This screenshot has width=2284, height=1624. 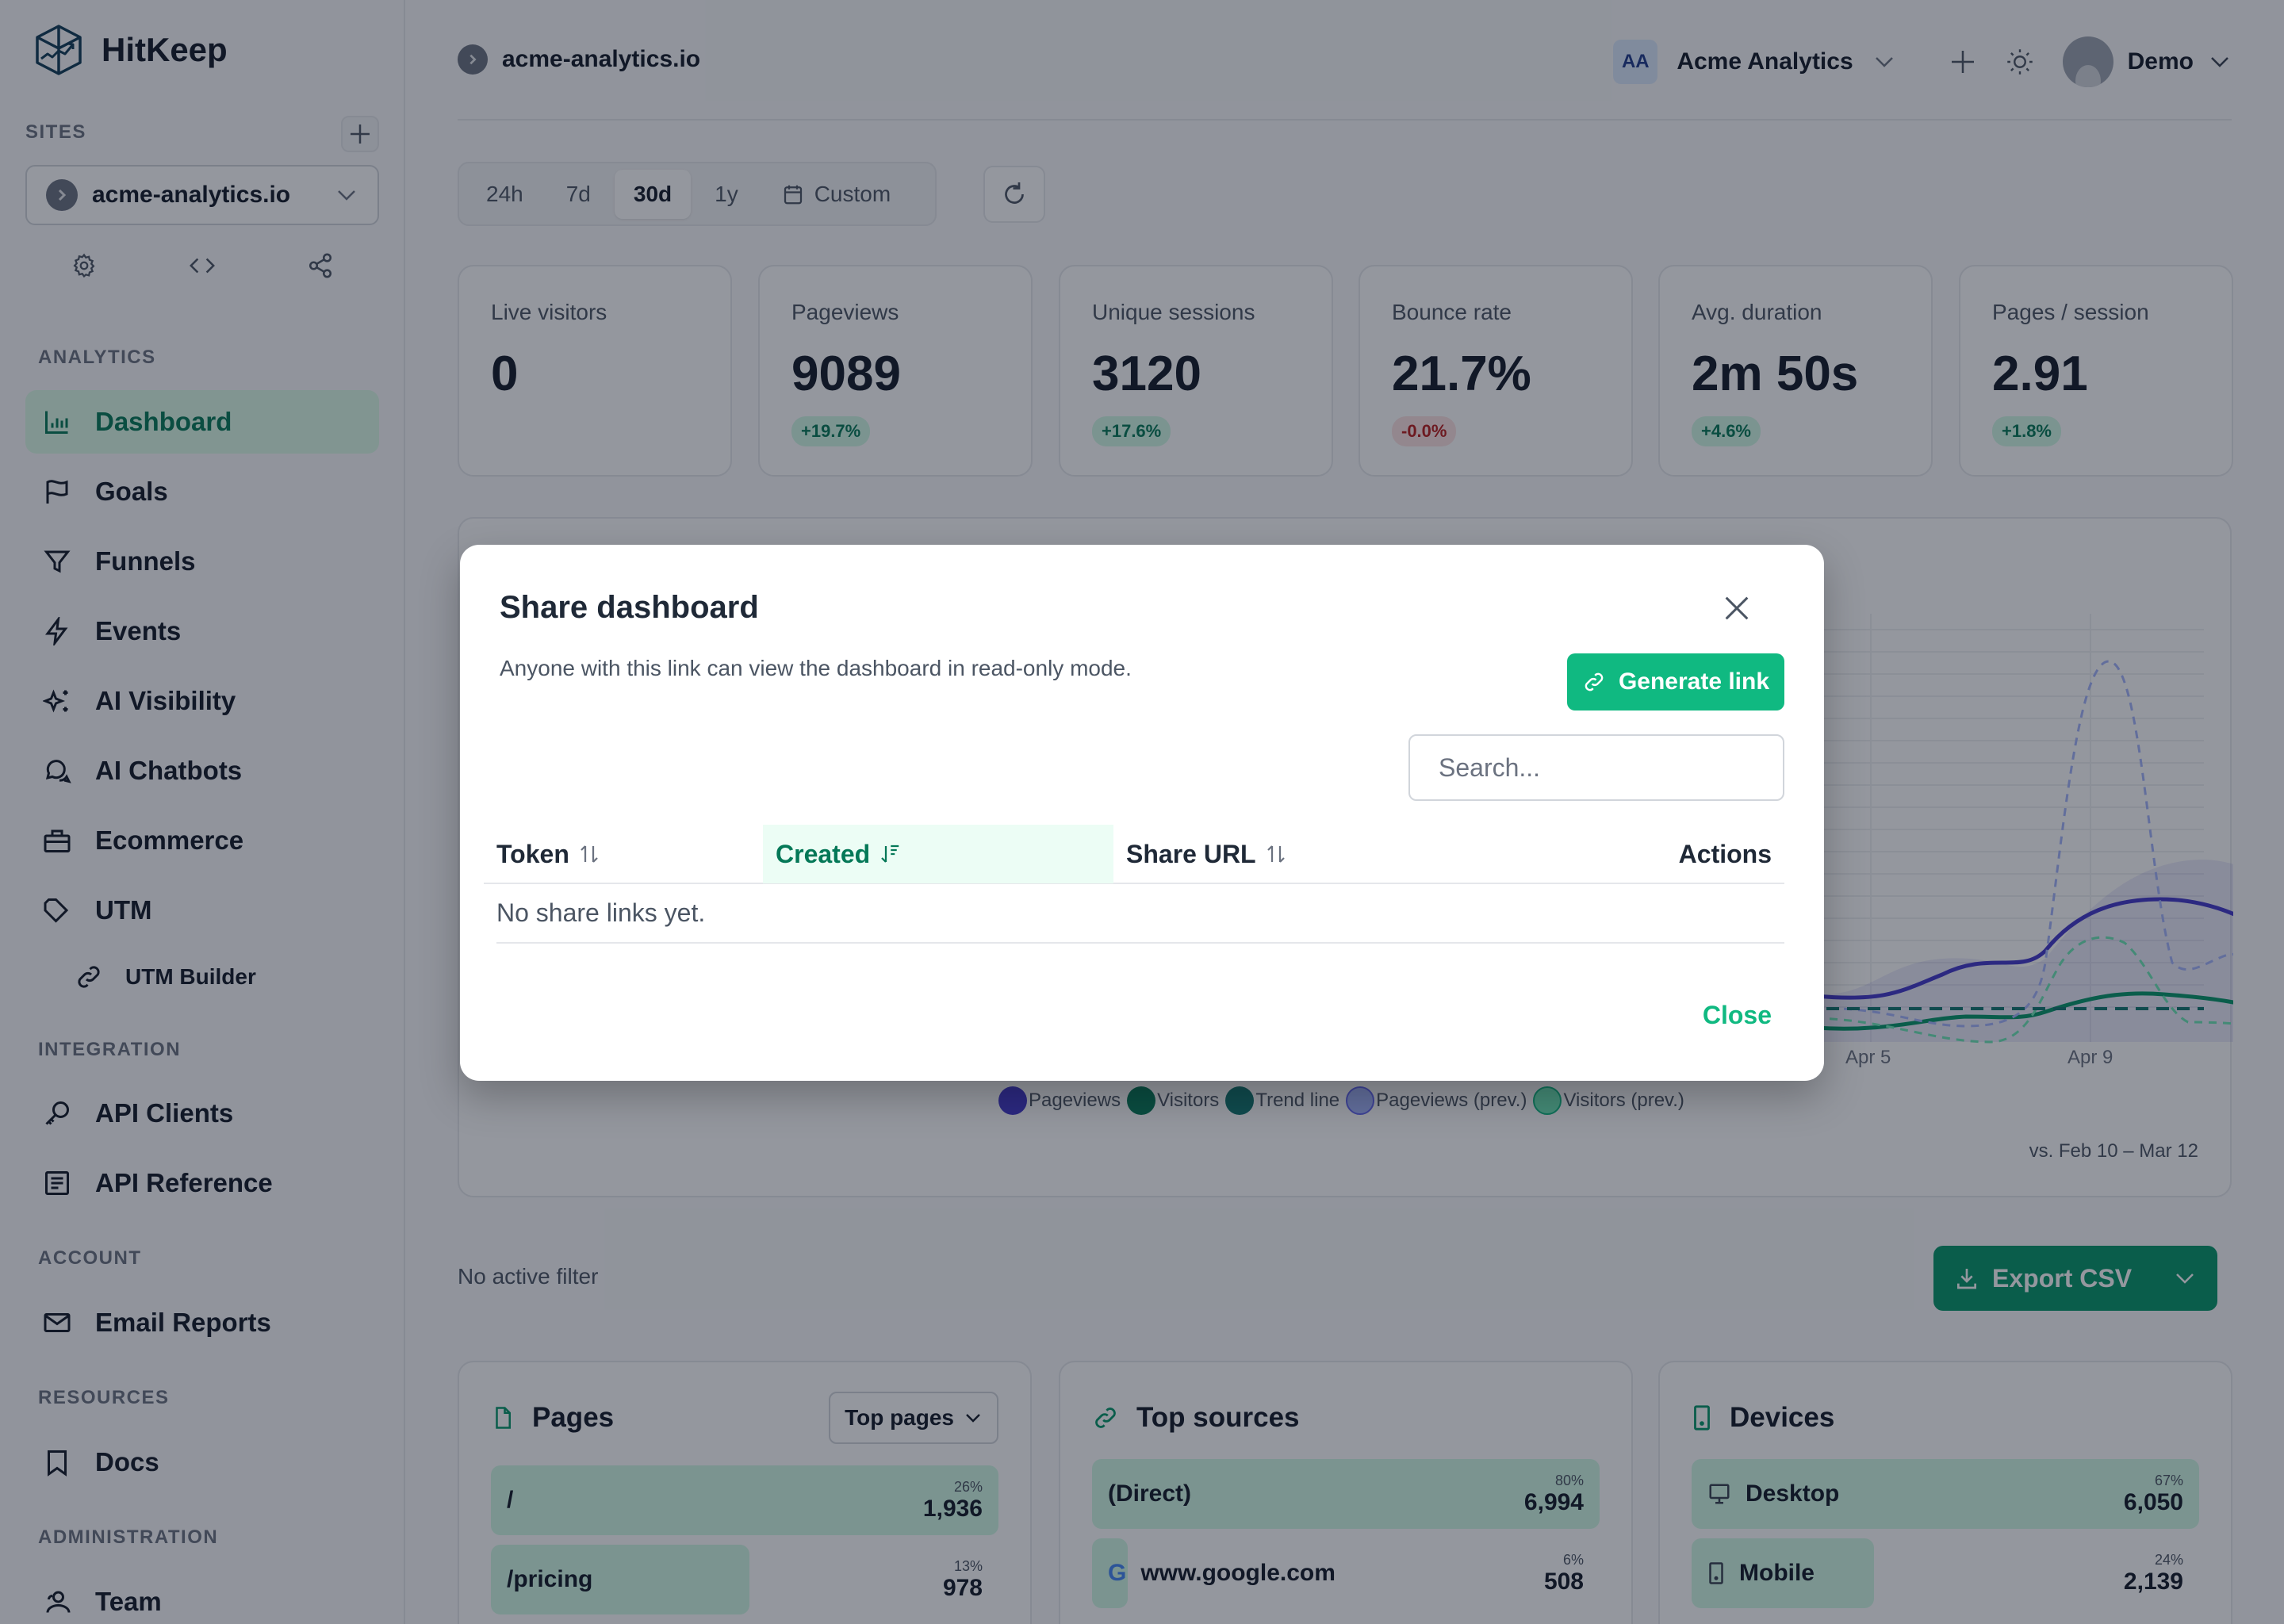 What do you see at coordinates (1868, 1057) in the screenshot?
I see `x-axis-label: Apr 5` at bounding box center [1868, 1057].